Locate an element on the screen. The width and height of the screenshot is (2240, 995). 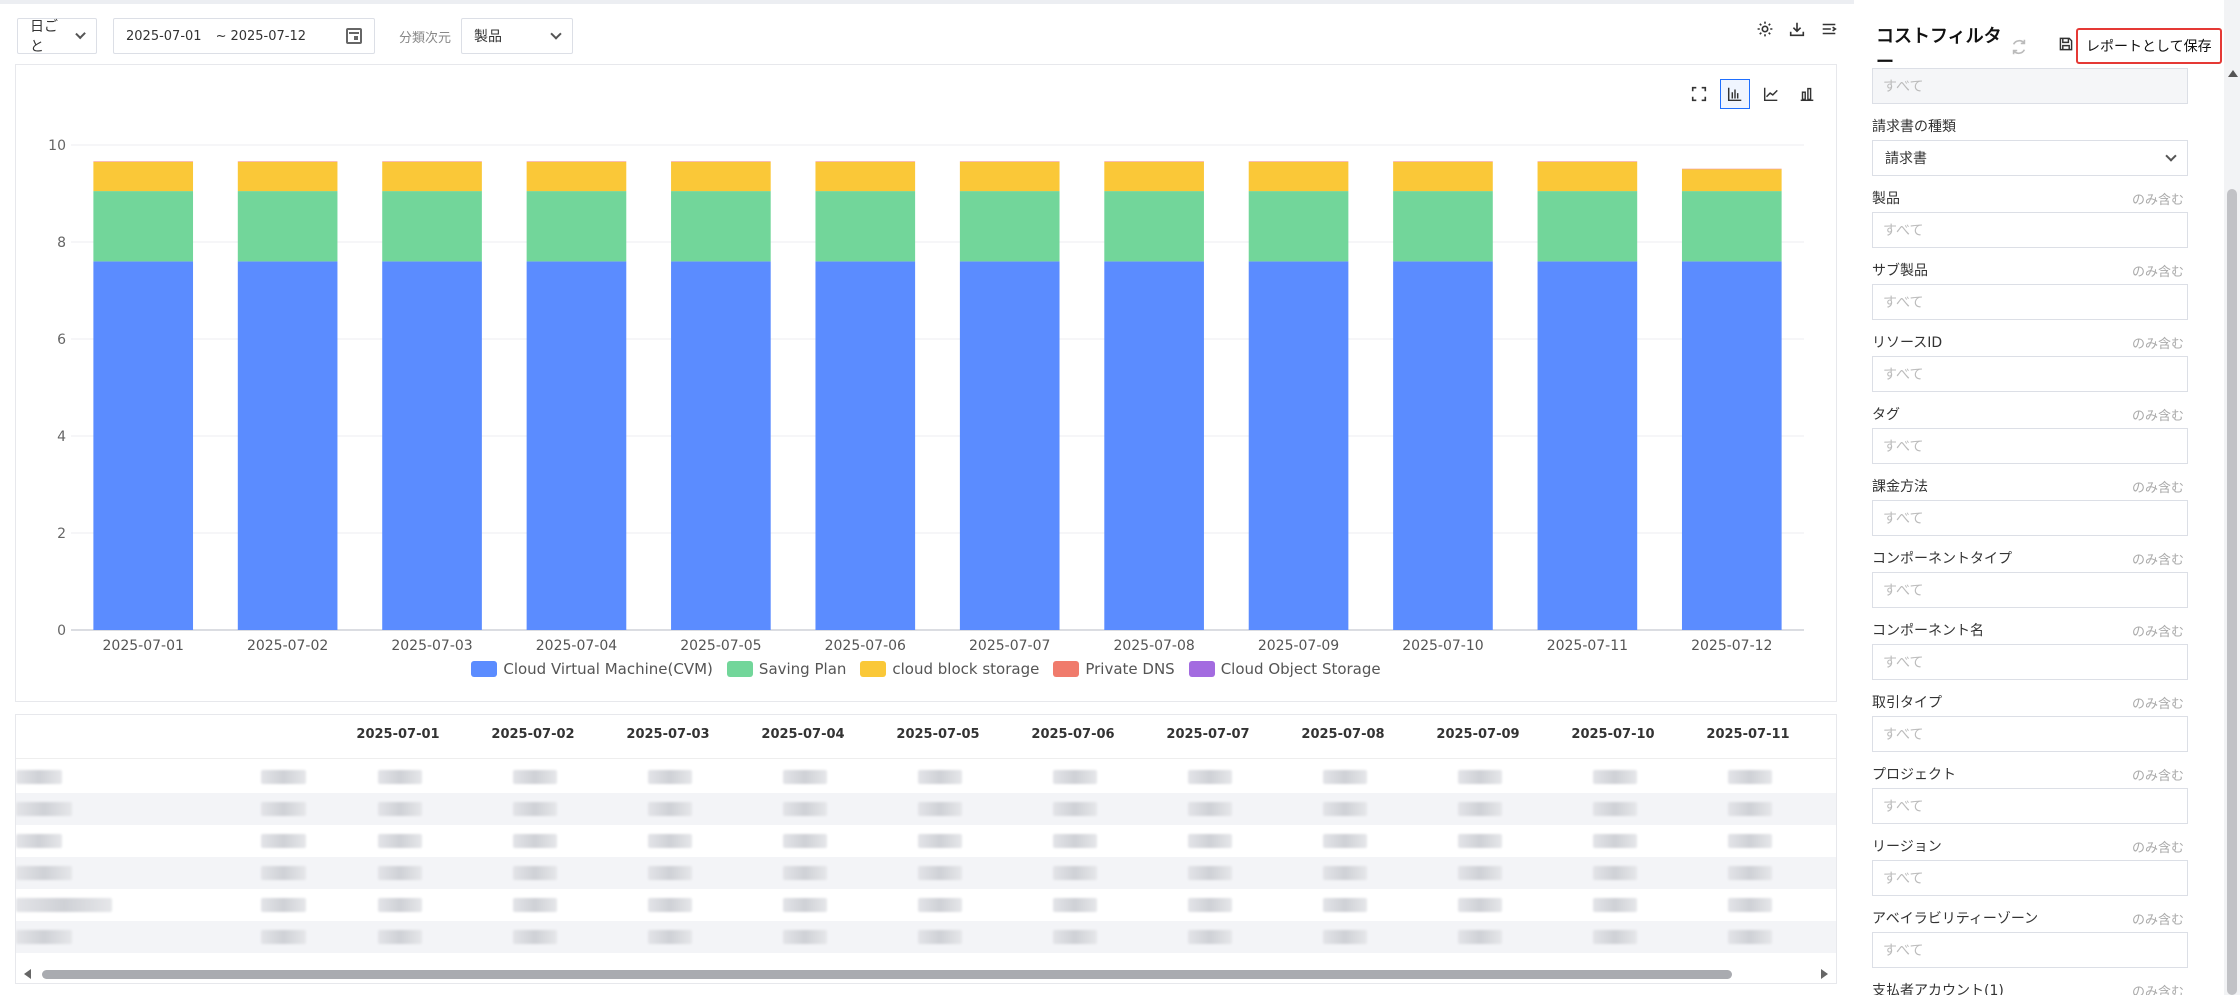
column-settings-icon is located at coordinates (1829, 31).